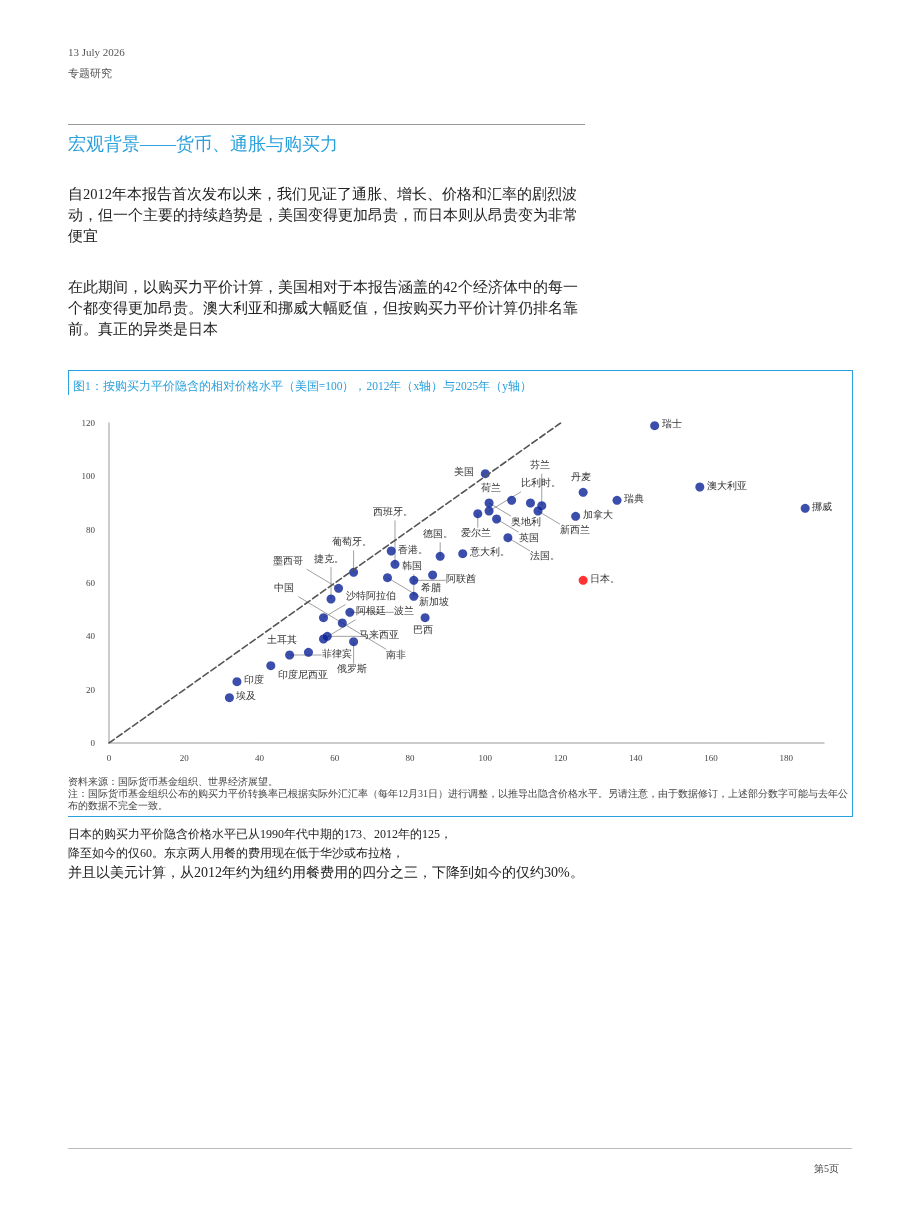 This screenshot has height=1227, width=920. I want to click on x-tick-label: 120, so click(560, 757).